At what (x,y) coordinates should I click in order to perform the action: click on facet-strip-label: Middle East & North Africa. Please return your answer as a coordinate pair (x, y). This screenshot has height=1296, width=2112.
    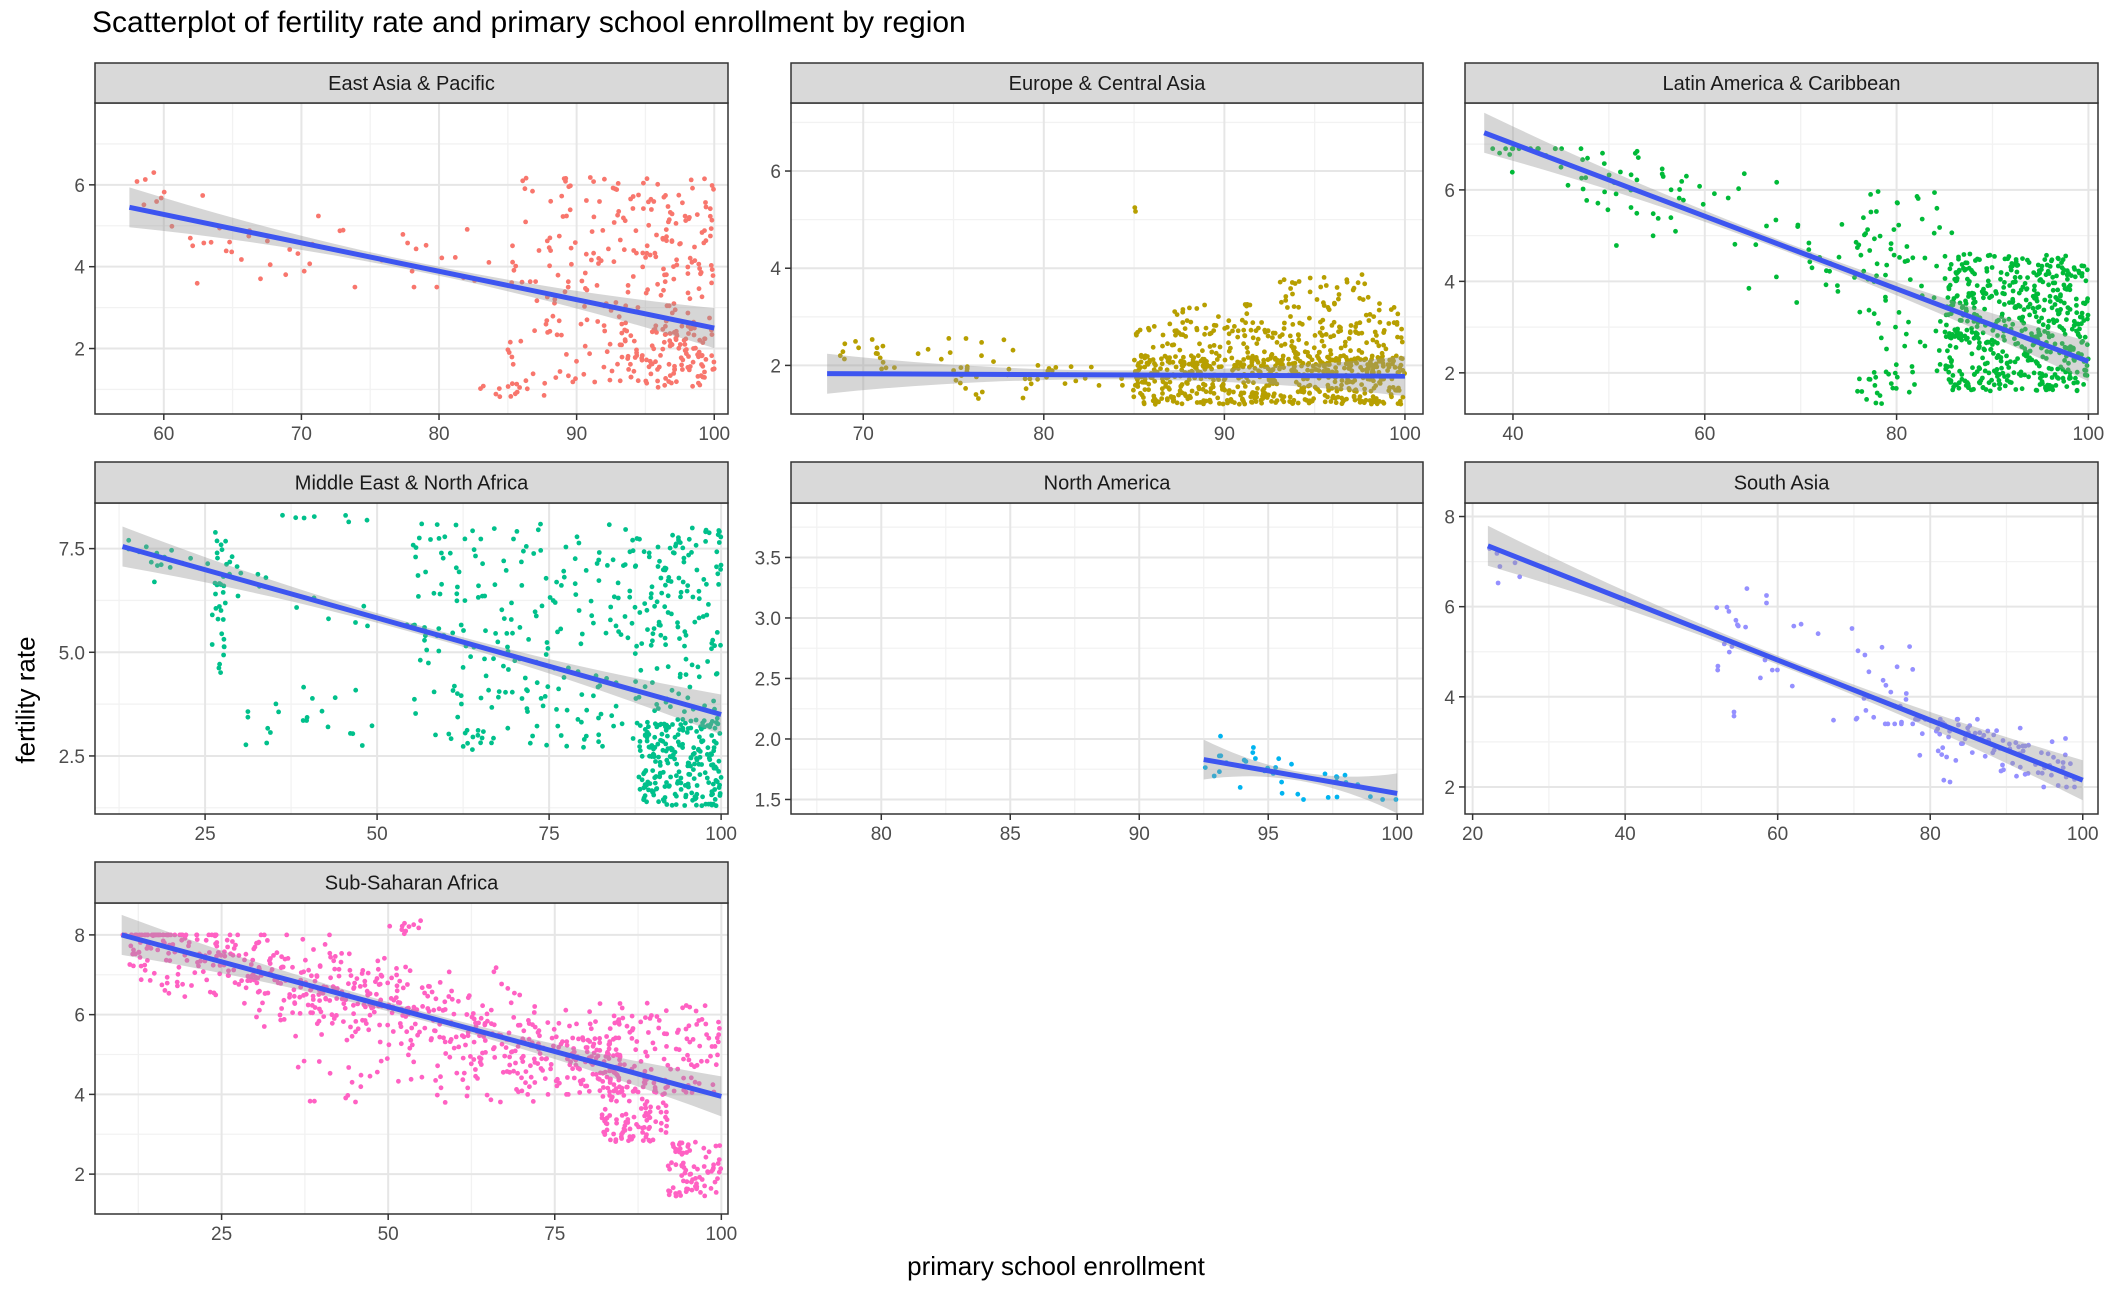
    Looking at the image, I should click on (412, 484).